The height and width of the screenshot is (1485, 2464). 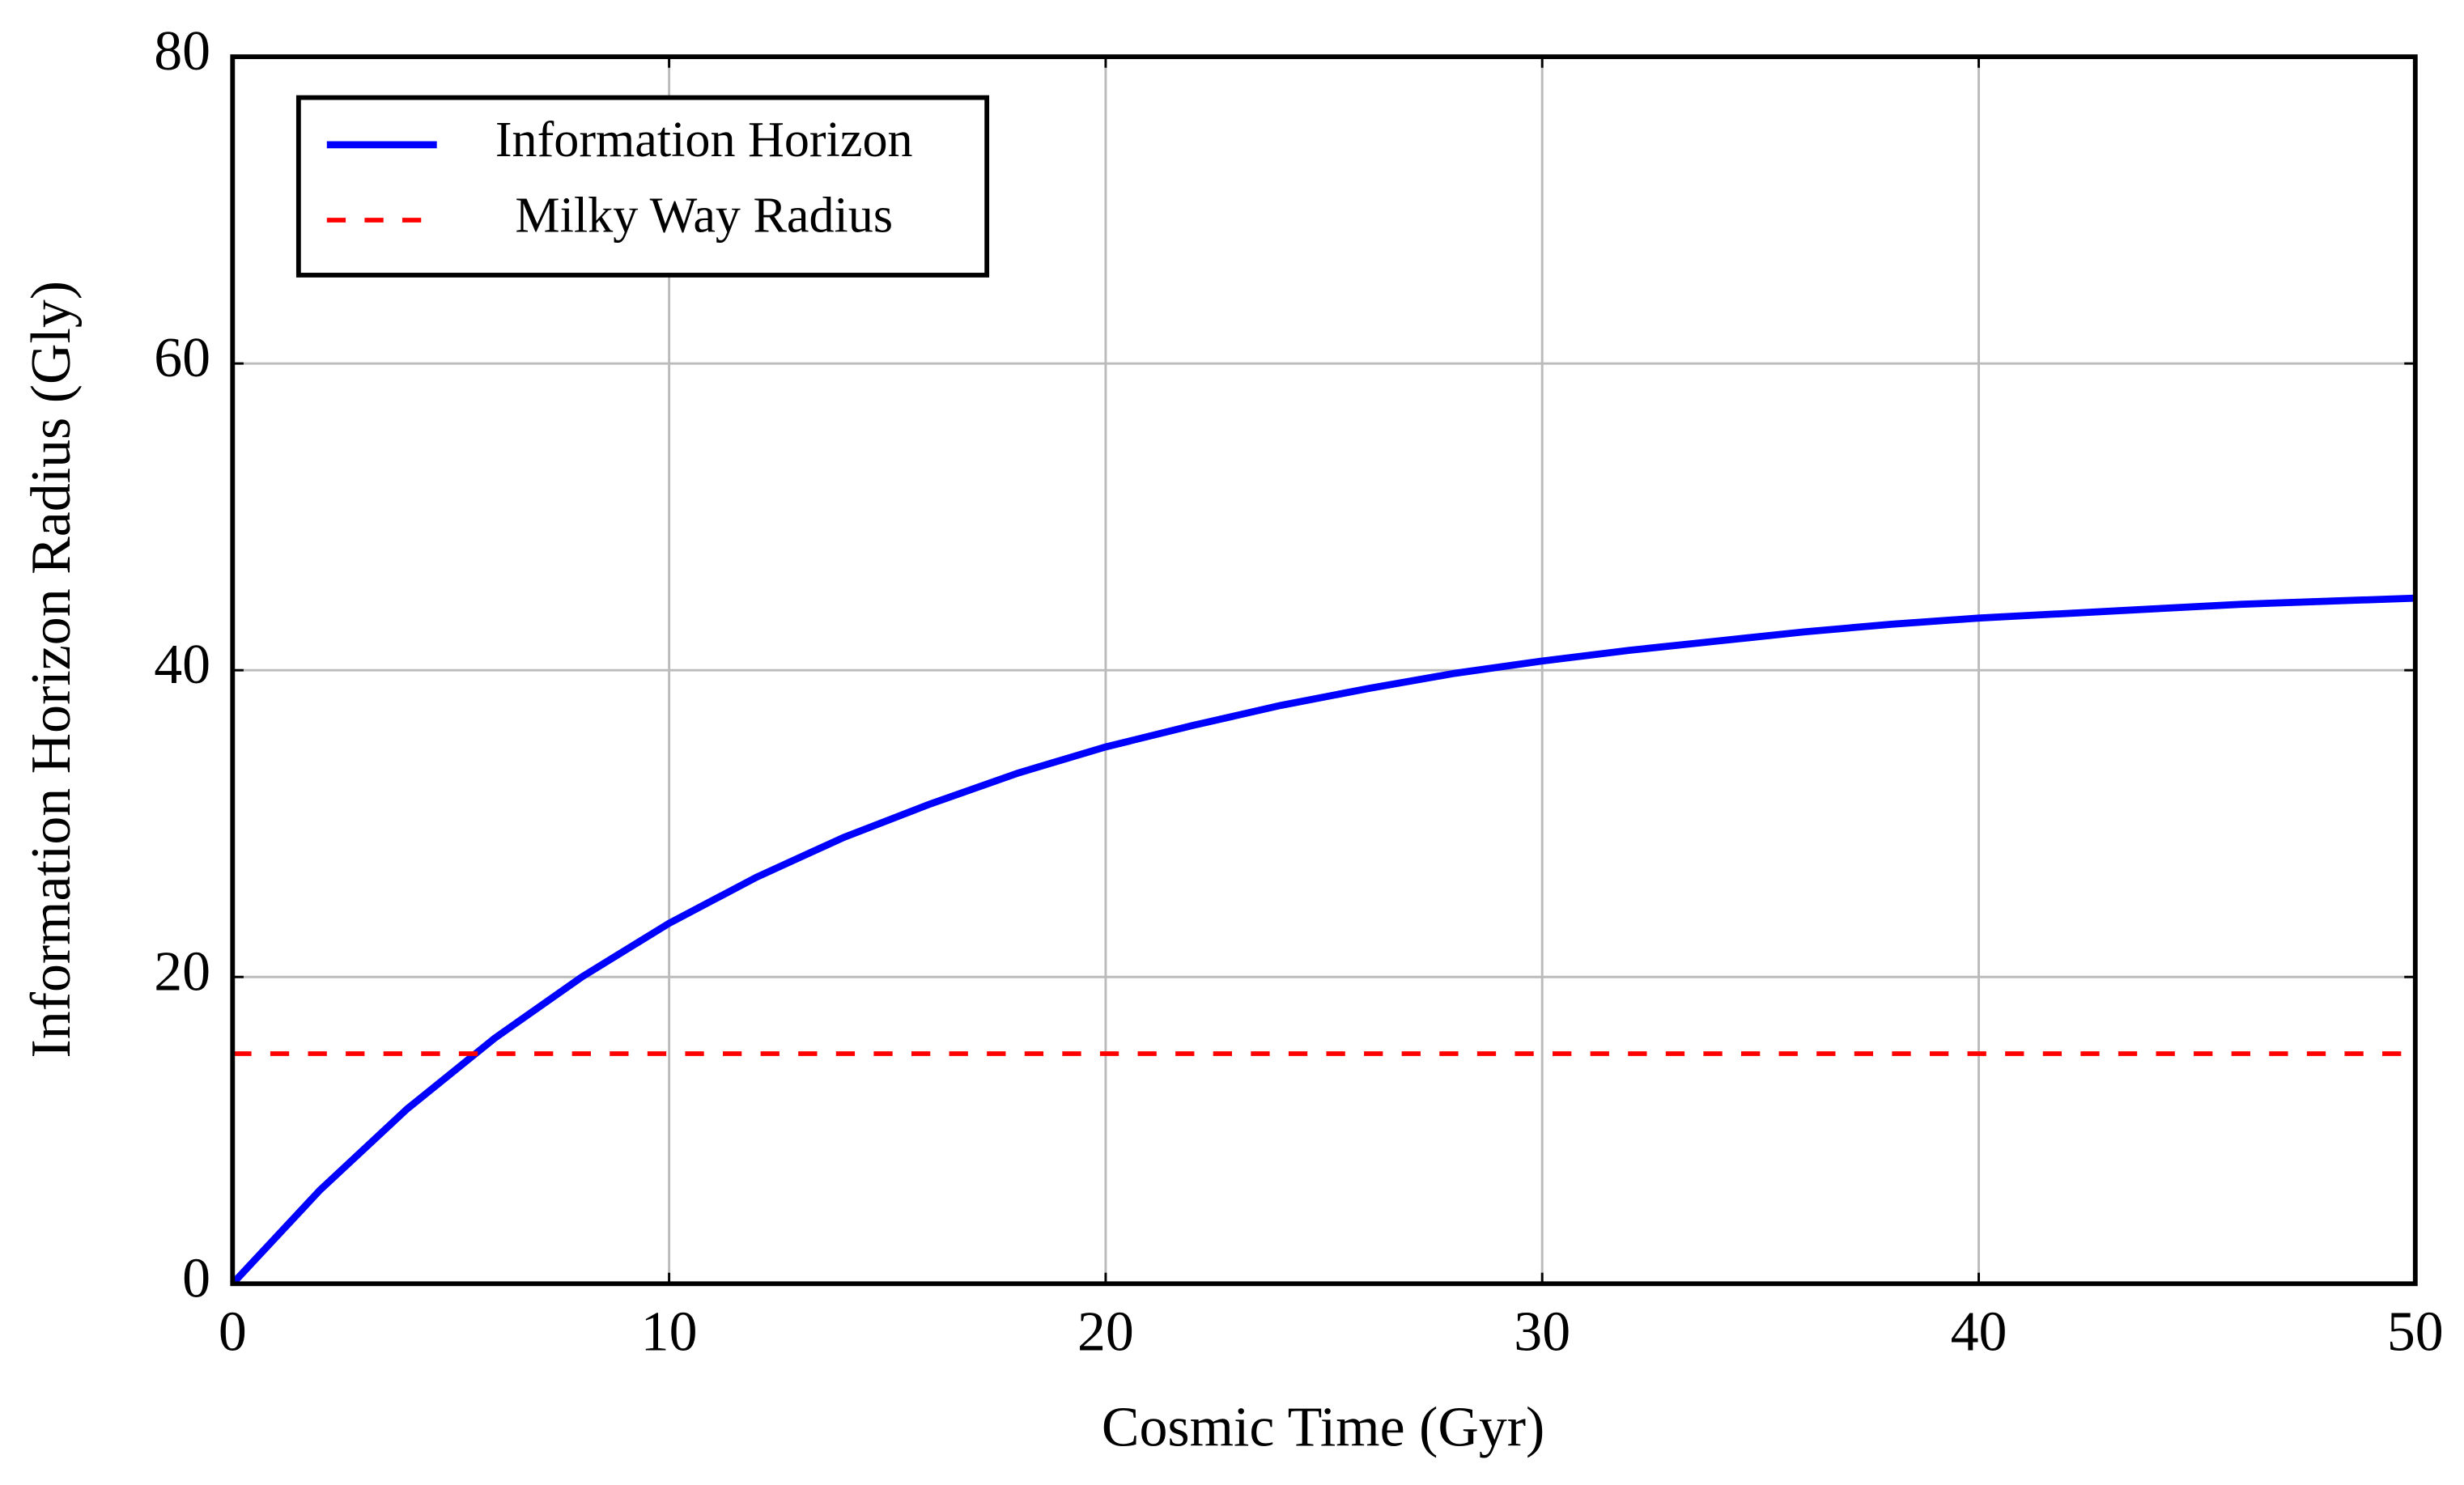 I want to click on legend-label: Information Horizon, so click(x=704, y=140).